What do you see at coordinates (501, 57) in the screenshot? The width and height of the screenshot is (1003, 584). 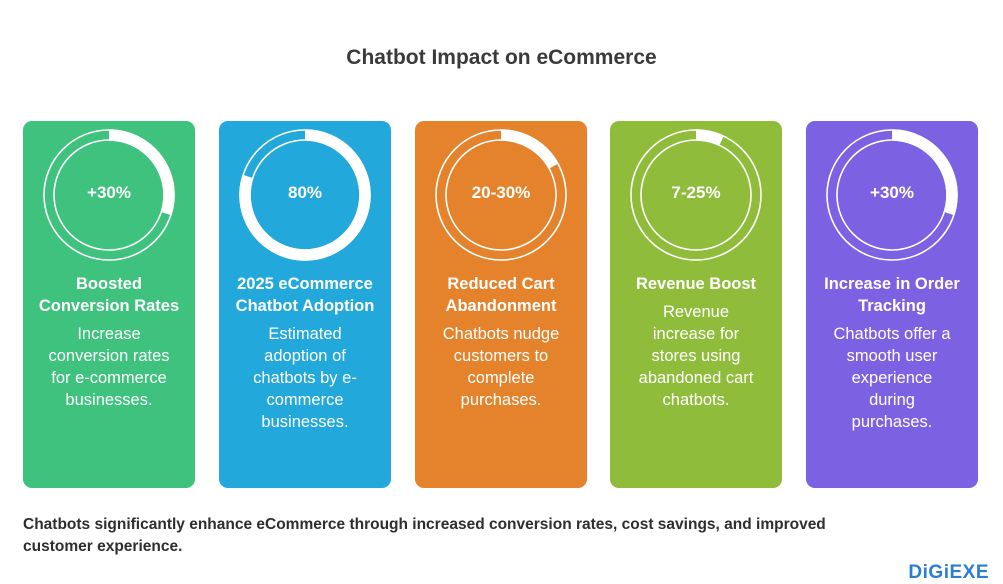 I see `page-title: Chatbot Impact on eCommerce` at bounding box center [501, 57].